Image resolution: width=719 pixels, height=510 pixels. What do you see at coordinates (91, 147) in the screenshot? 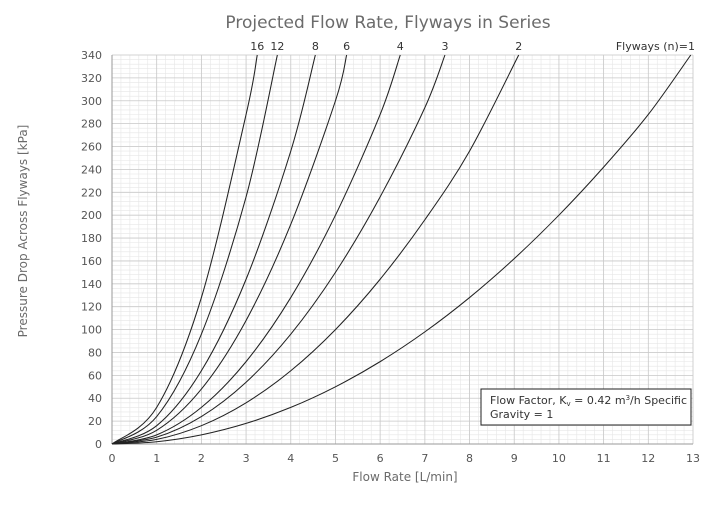
I see `y-tick-label: 260` at bounding box center [91, 147].